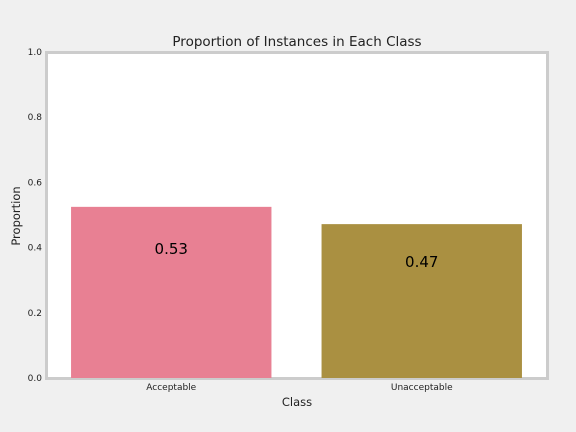 The image size is (576, 432). I want to click on x-axis-label: Class, so click(297, 402).